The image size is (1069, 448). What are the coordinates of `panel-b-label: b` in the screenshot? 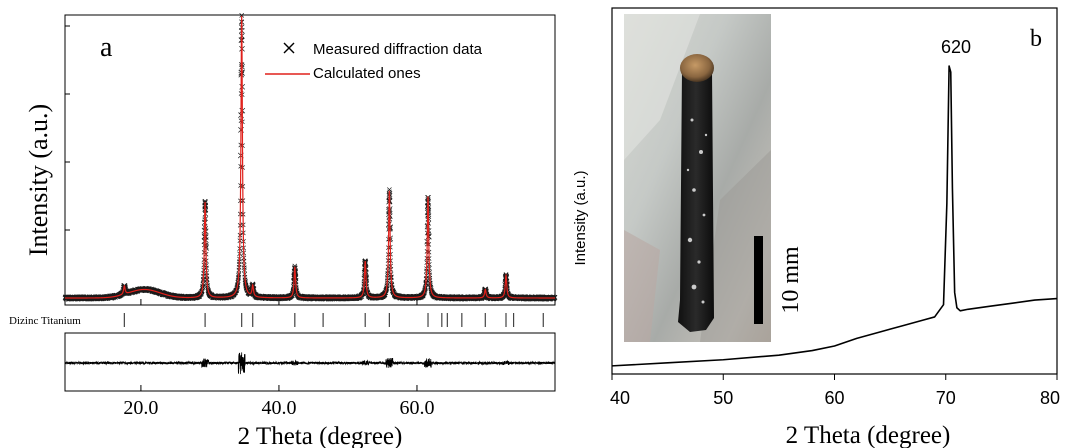 It's located at (1036, 39).